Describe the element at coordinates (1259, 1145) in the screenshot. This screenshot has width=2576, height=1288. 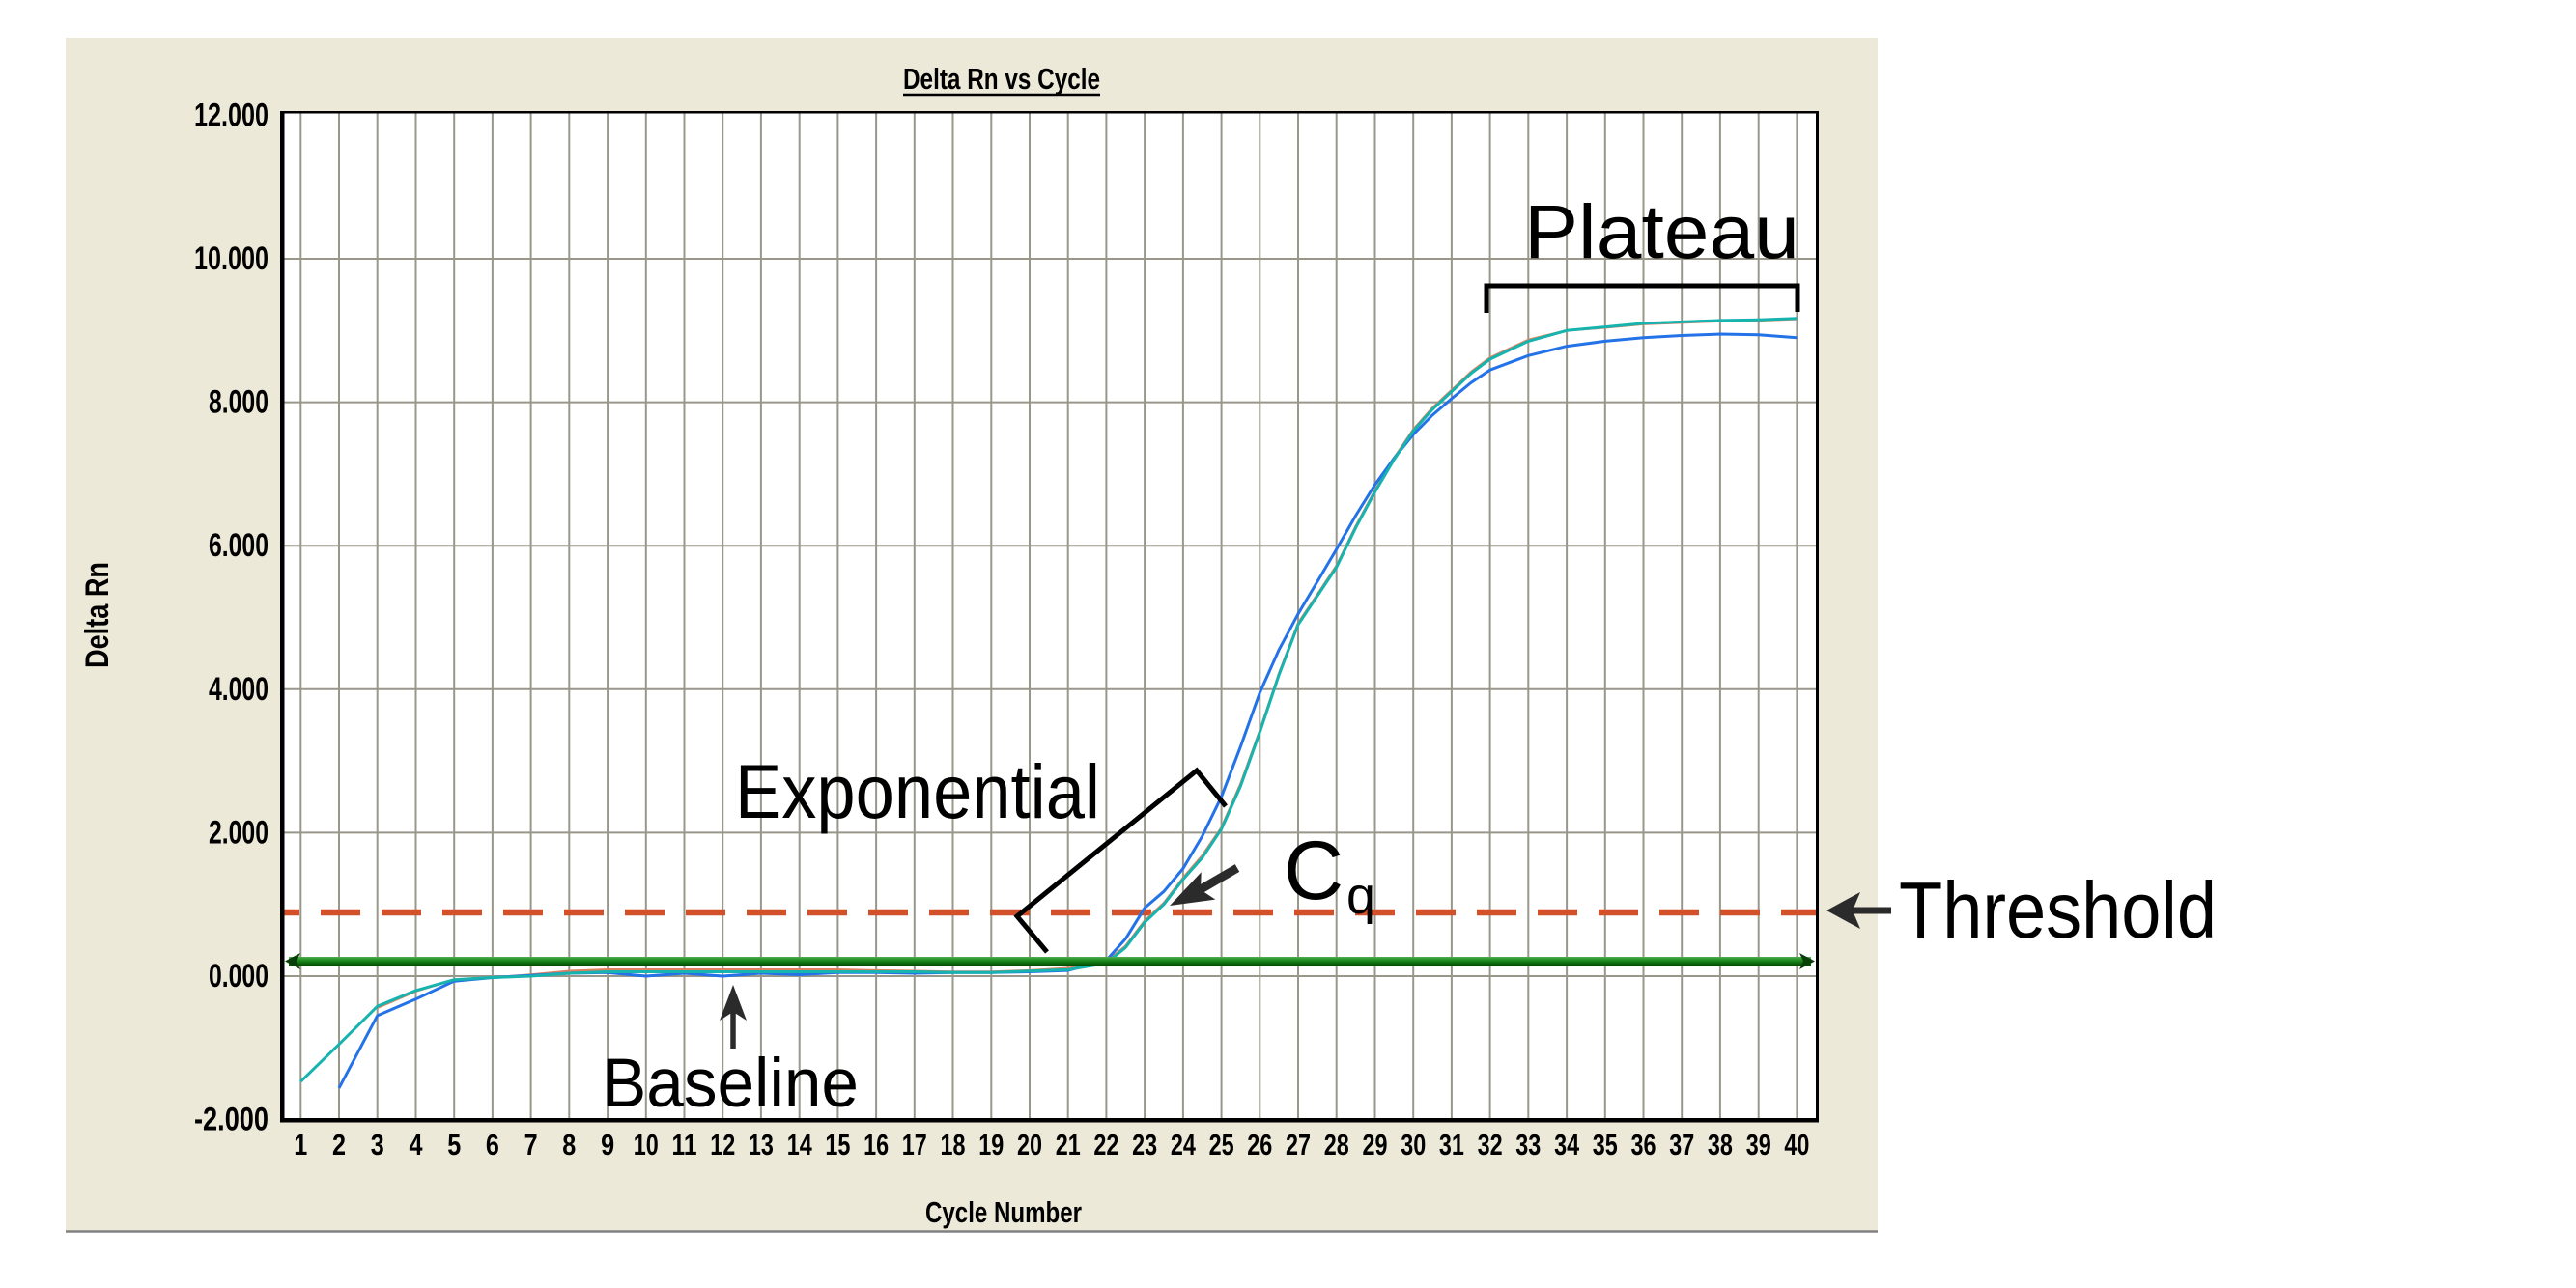
I see `svg-text: 26` at that location.